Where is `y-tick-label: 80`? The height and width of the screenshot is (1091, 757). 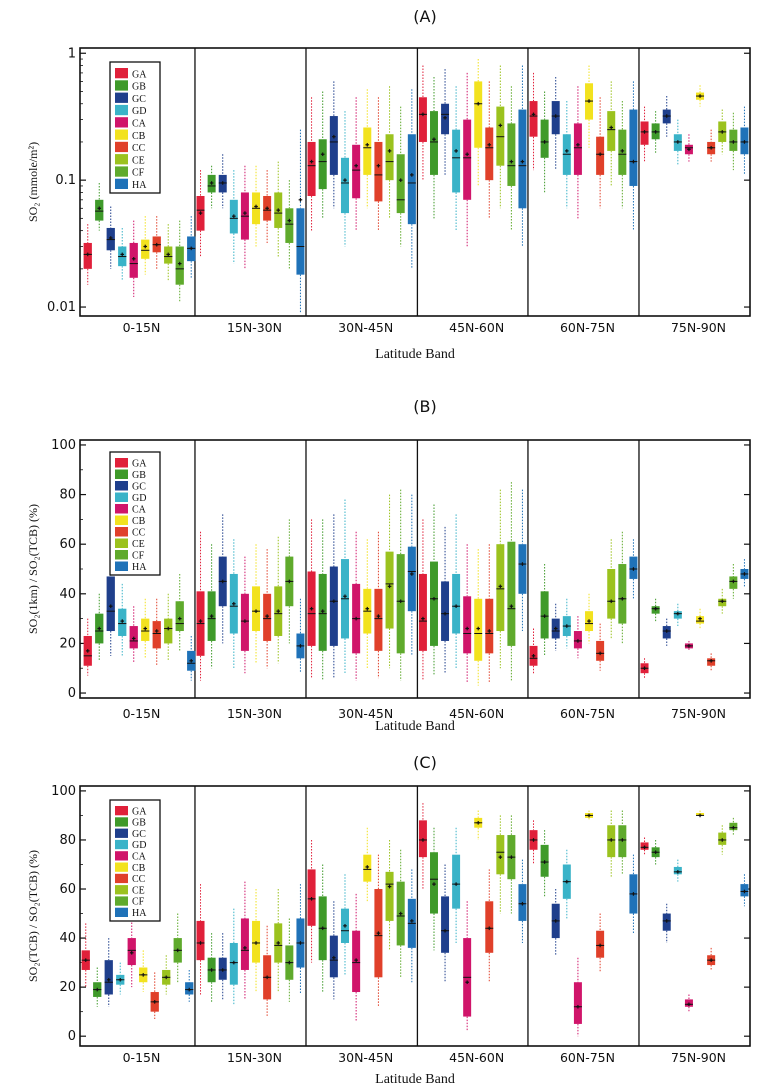
y-tick-label: 80 is located at coordinates (67, 495).